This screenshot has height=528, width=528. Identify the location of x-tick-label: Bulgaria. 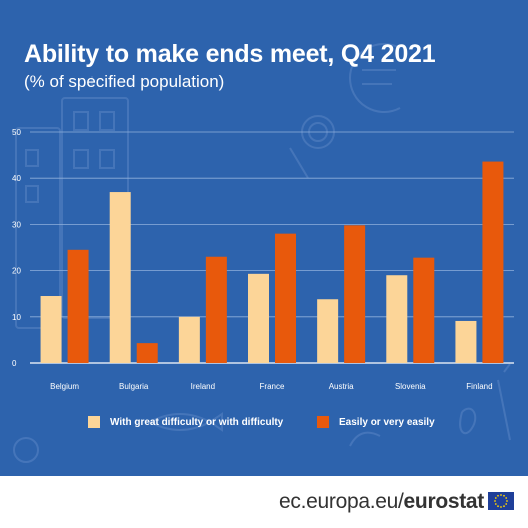
(134, 386).